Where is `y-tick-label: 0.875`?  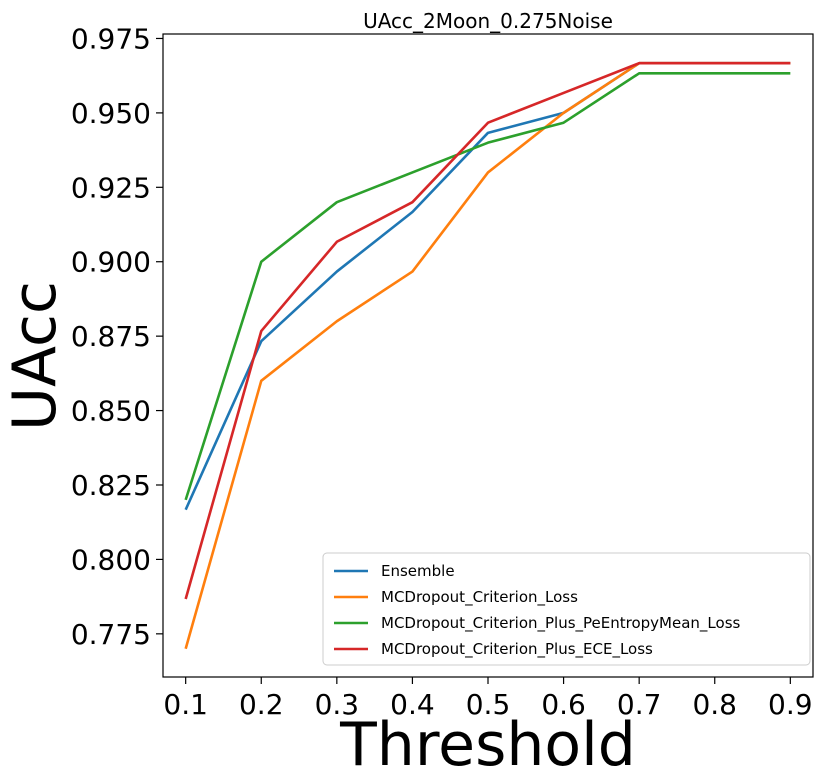 y-tick-label: 0.875 is located at coordinates (111, 336).